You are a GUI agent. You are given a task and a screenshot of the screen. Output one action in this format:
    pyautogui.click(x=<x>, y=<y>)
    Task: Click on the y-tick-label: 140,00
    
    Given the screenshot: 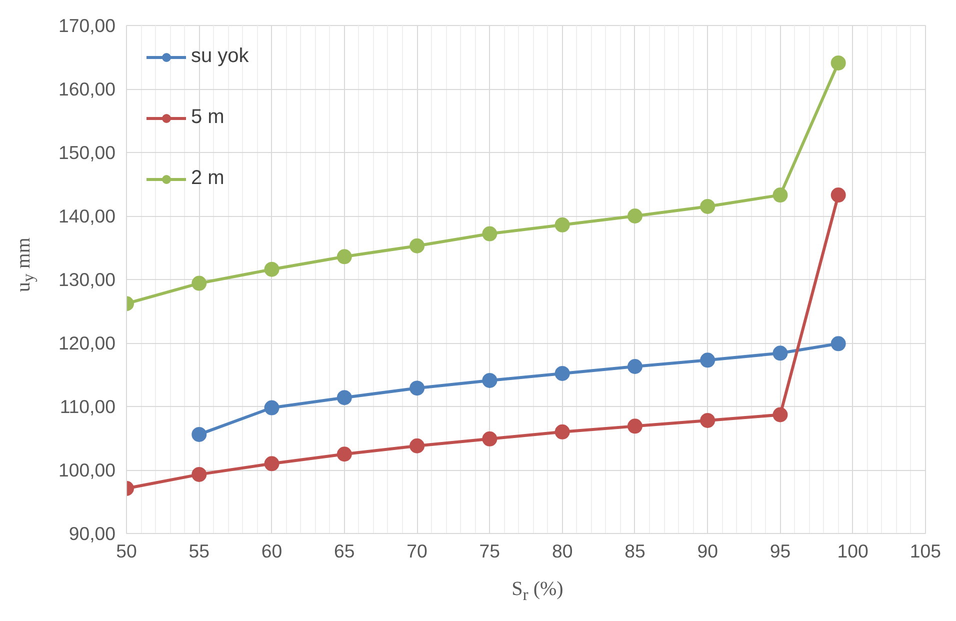 What is the action you would take?
    pyautogui.click(x=87, y=216)
    